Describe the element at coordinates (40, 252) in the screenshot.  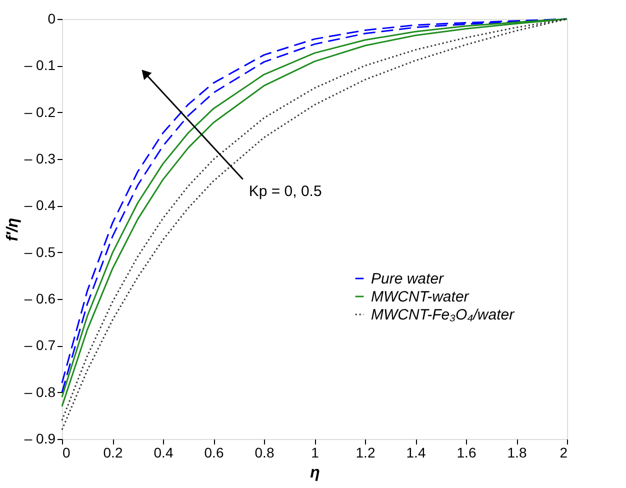
I see `y-tick-label: – 0.5` at that location.